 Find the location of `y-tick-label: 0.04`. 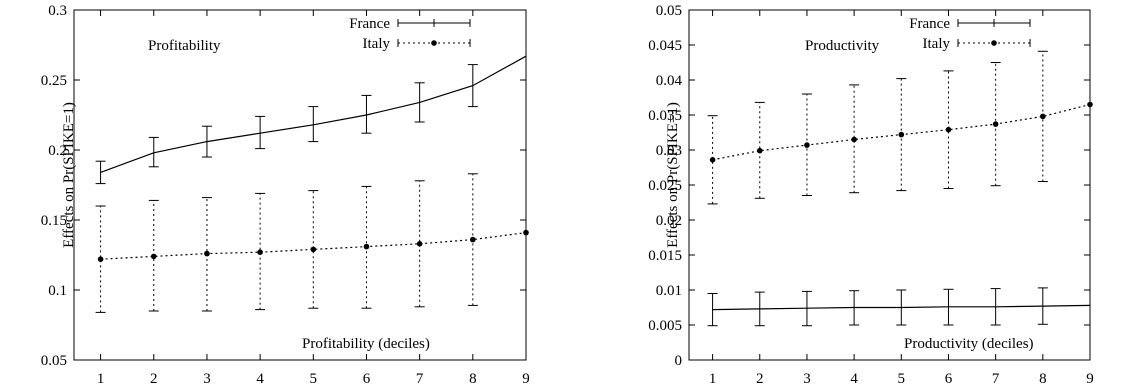

y-tick-label: 0.04 is located at coordinates (669, 81).